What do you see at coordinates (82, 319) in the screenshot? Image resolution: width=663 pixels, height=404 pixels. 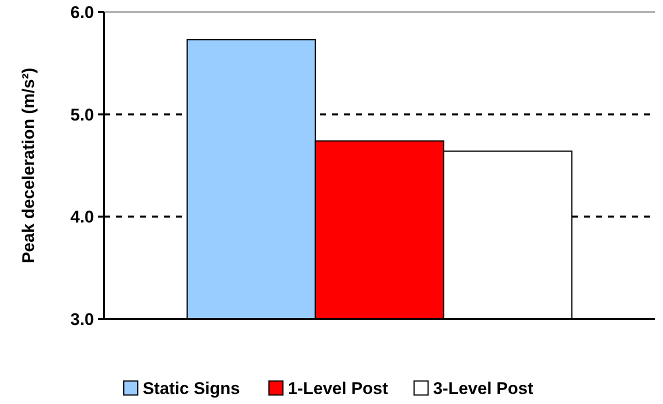 I see `y-tick-label: 3.0` at bounding box center [82, 319].